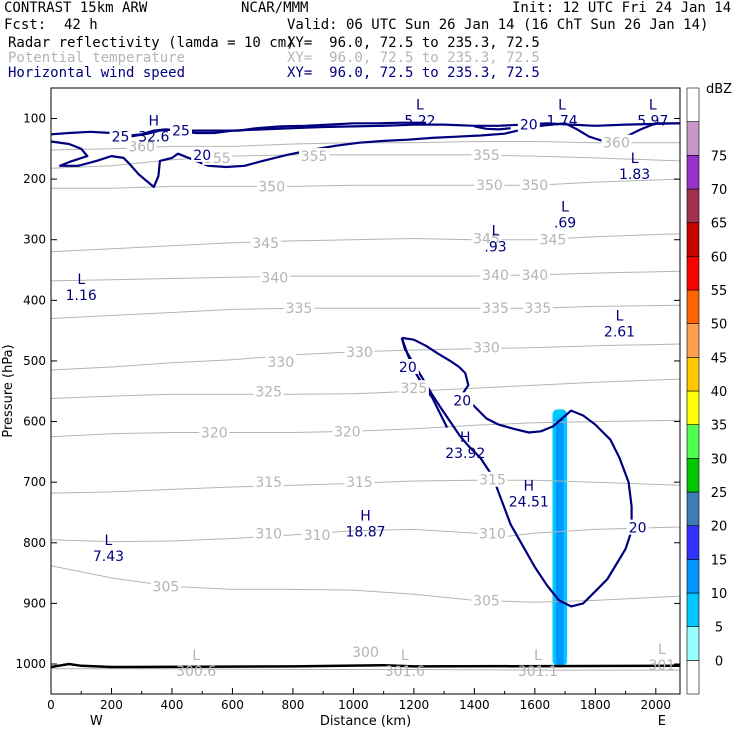 The height and width of the screenshot is (740, 740). What do you see at coordinates (275, 8) in the screenshot?
I see `org-label: NCAR/MMM` at bounding box center [275, 8].